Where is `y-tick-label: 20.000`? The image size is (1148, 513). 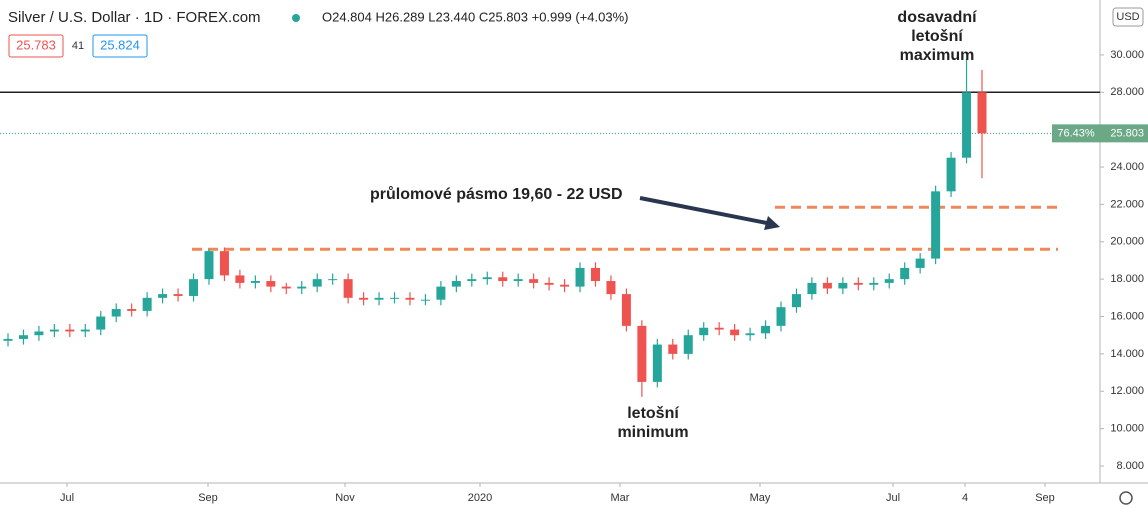
y-tick-label: 20.000 is located at coordinates (1127, 242).